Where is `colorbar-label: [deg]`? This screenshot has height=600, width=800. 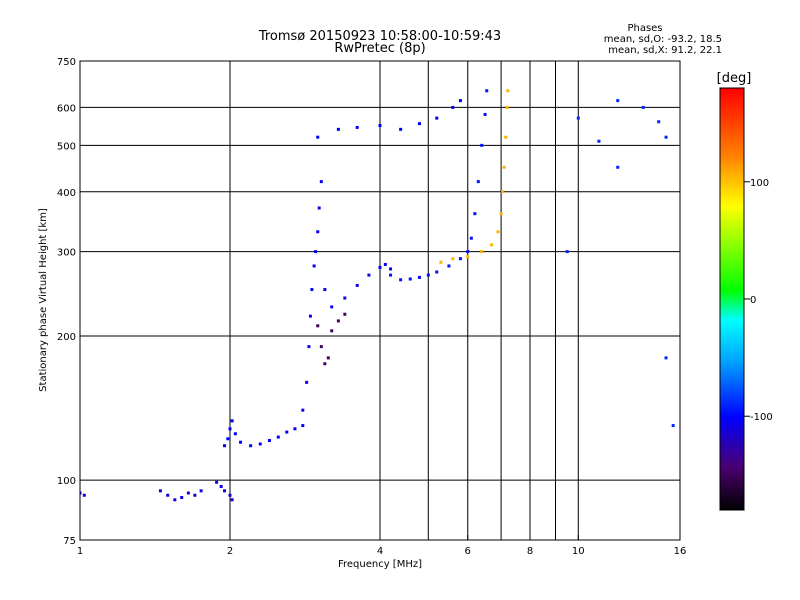 colorbar-label: [deg] is located at coordinates (734, 78).